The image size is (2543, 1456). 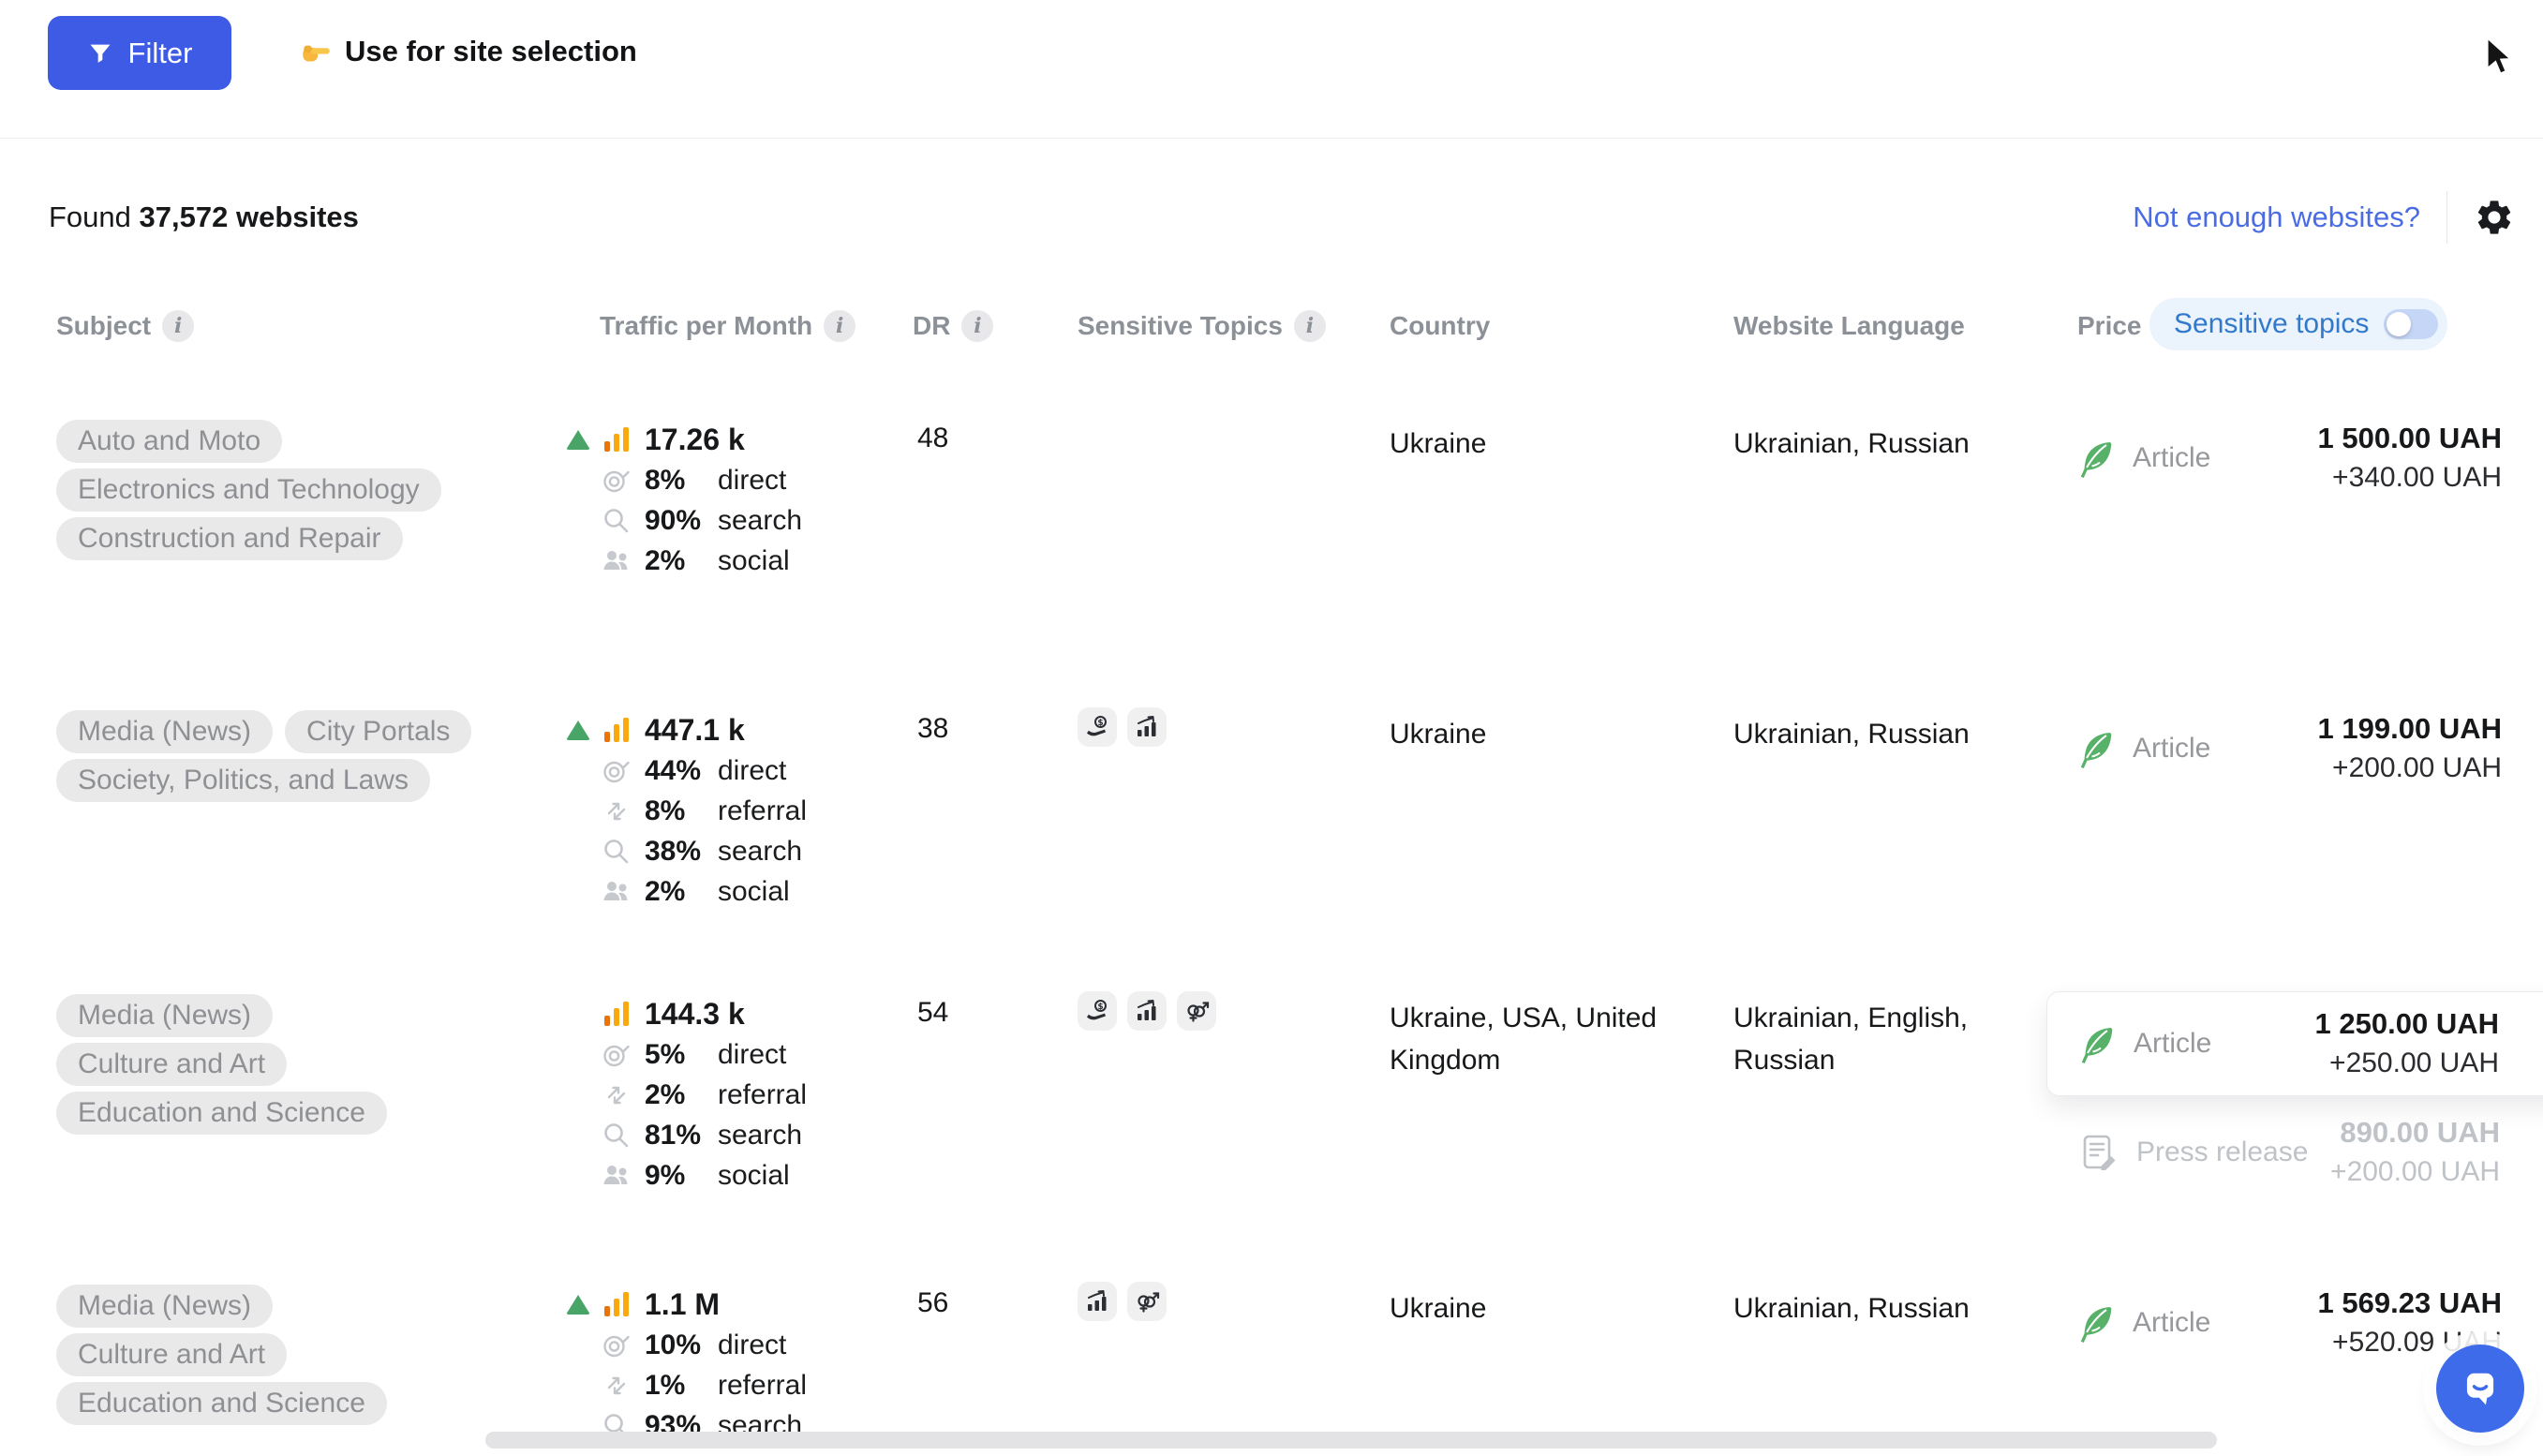 What do you see at coordinates (1180, 325) in the screenshot?
I see `column-header-sensitive-label: Sensitive Topics` at bounding box center [1180, 325].